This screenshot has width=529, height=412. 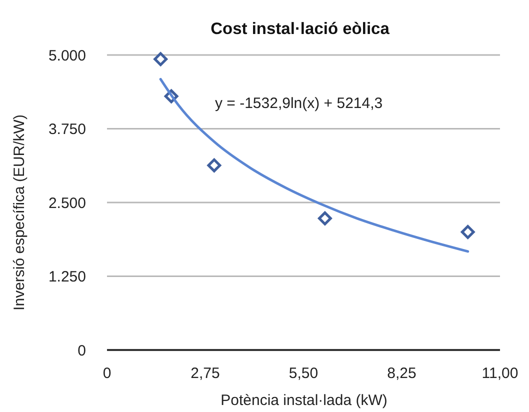 I want to click on y-tick-label: 1.250, so click(x=67, y=277).